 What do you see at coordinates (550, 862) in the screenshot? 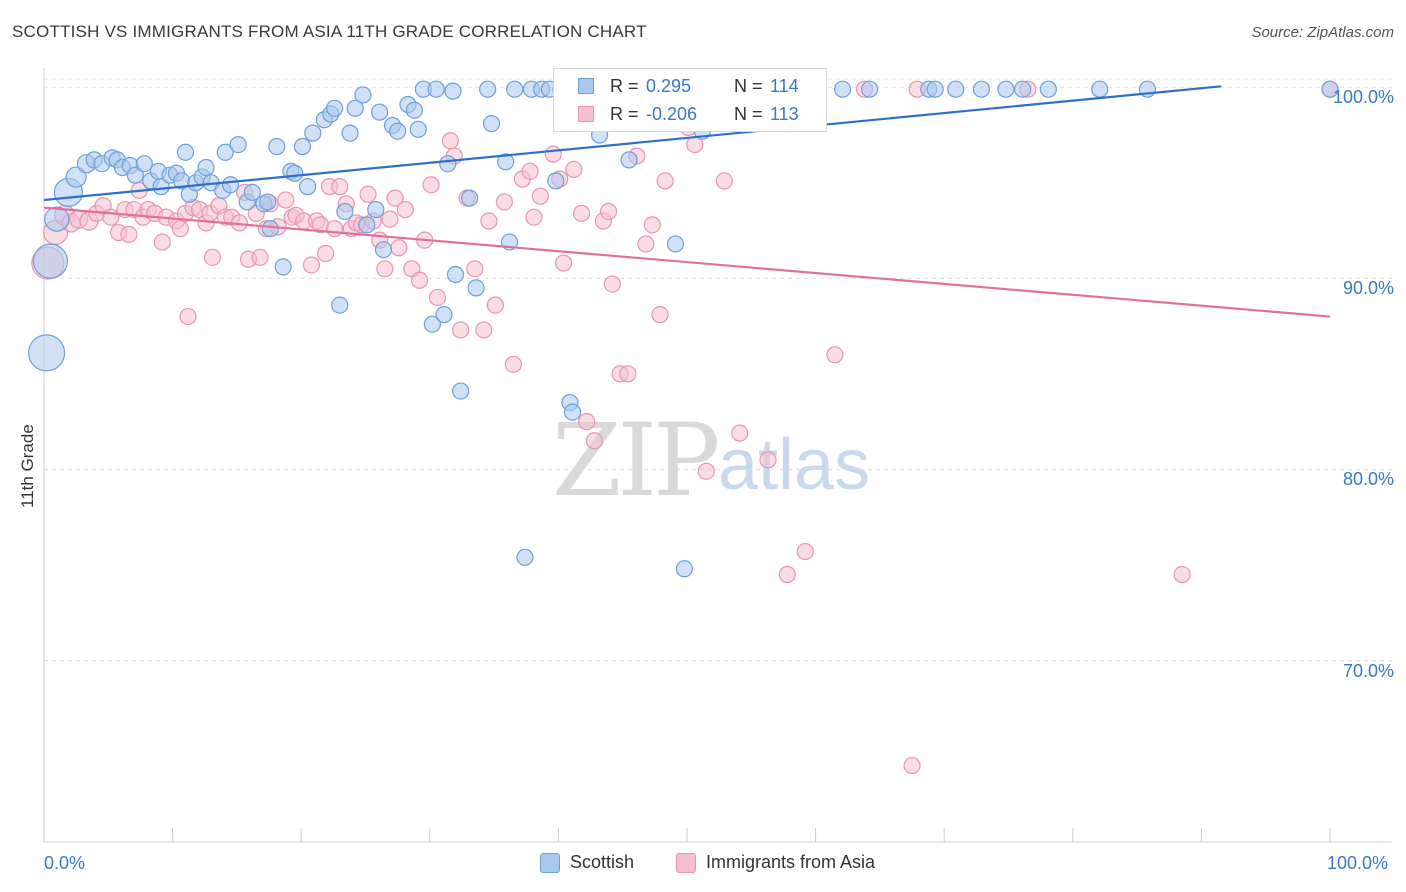
I see `scottish-legend-swatch` at bounding box center [550, 862].